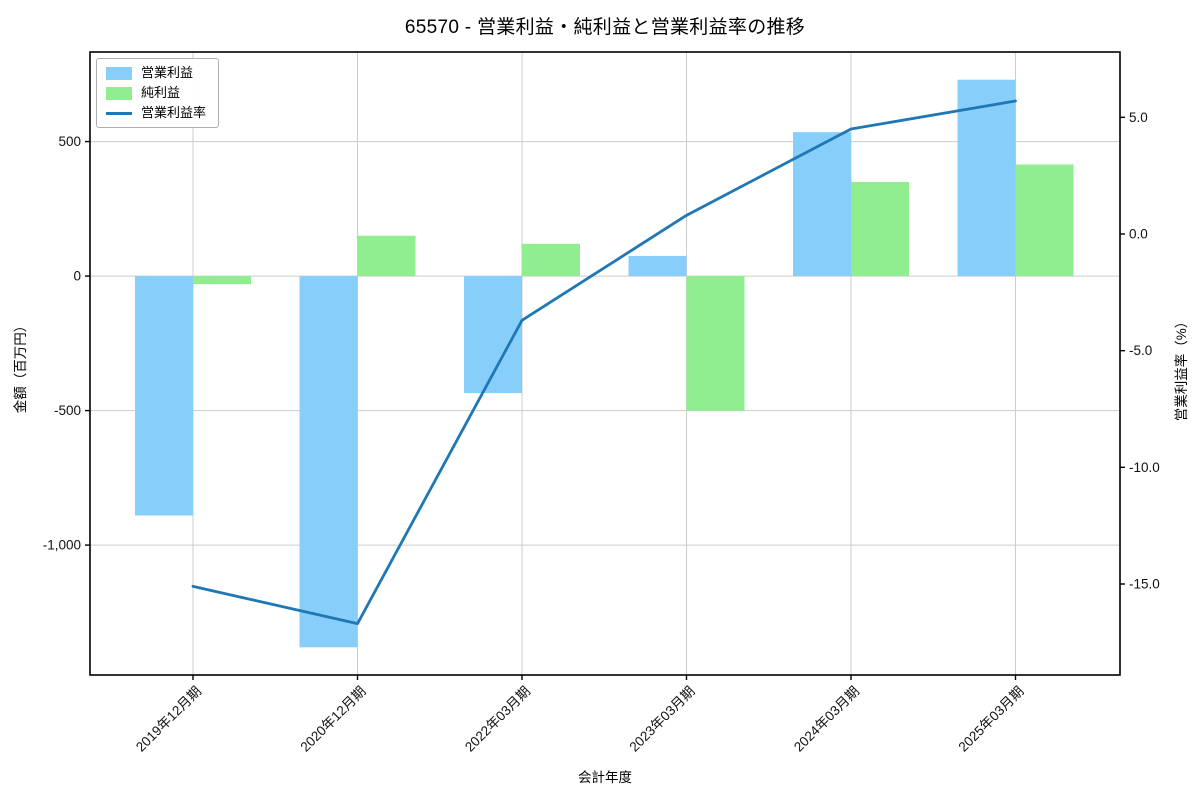 The image size is (1200, 800). I want to click on y-axis-tick-label-right: 5.0, so click(1138, 117).